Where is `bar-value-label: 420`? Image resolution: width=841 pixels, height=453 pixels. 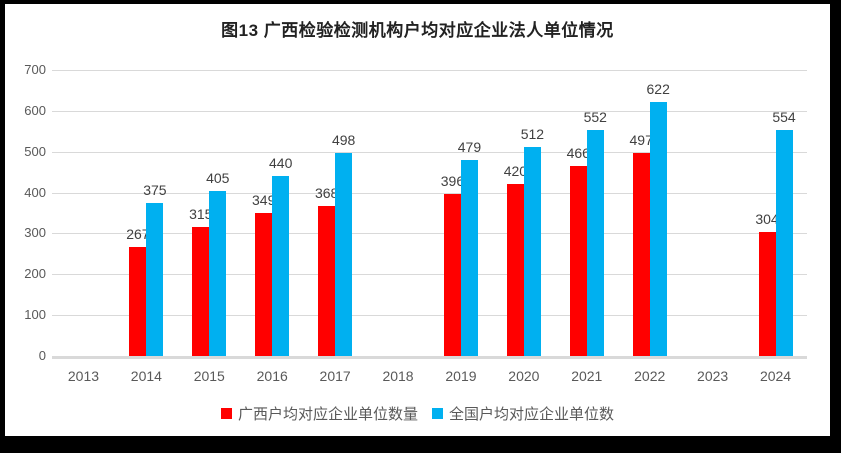
bar-value-label: 420 is located at coordinates (515, 171).